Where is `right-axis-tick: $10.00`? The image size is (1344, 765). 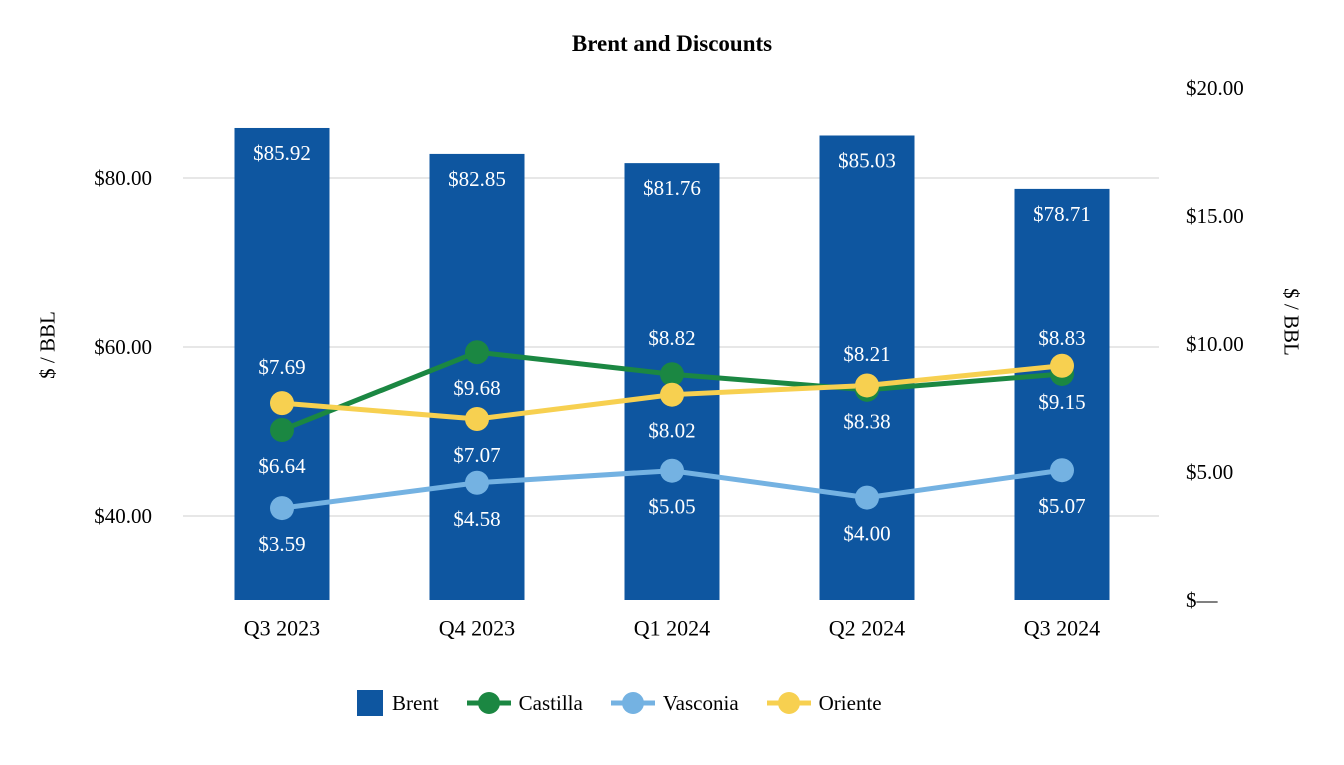 right-axis-tick: $10.00 is located at coordinates (1215, 344).